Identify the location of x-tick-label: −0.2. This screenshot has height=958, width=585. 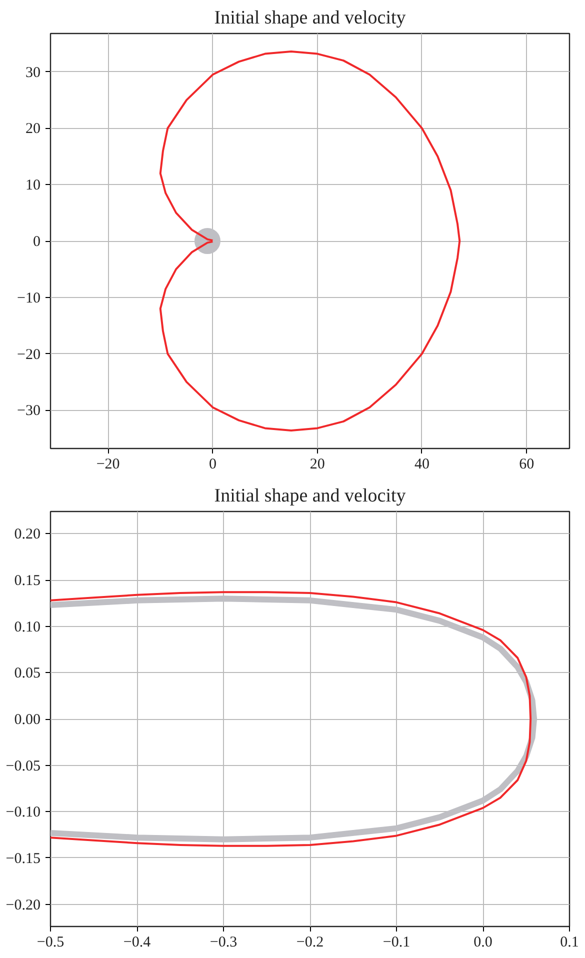
(310, 942).